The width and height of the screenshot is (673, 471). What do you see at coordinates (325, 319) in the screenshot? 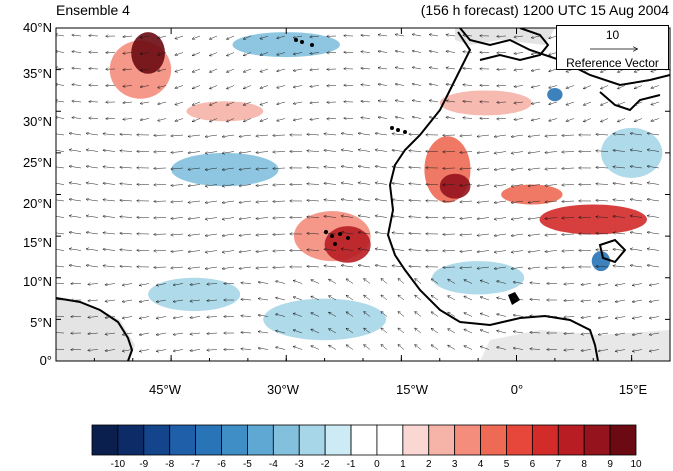
I see `negative-anomaly` at bounding box center [325, 319].